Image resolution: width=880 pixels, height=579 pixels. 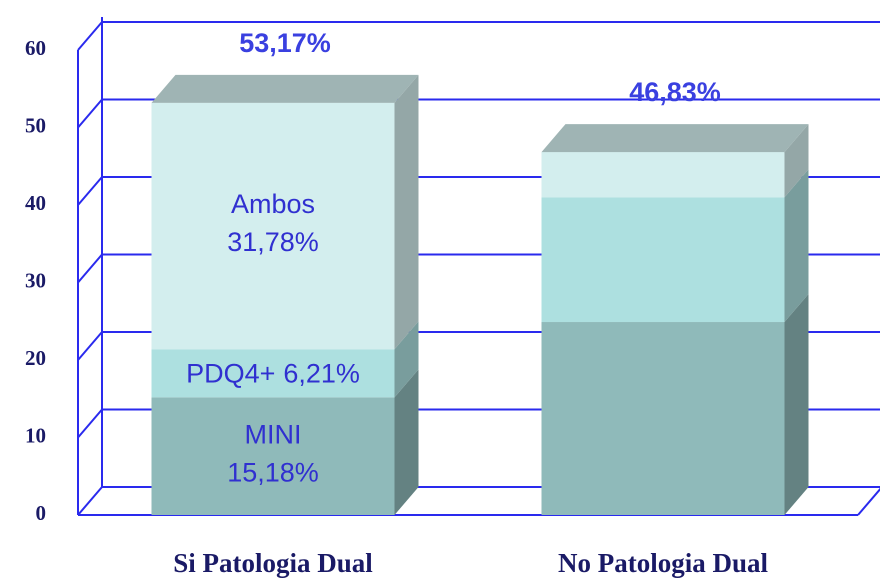 What do you see at coordinates (663, 563) in the screenshot?
I see `x-tick-label: No Patologia Dual` at bounding box center [663, 563].